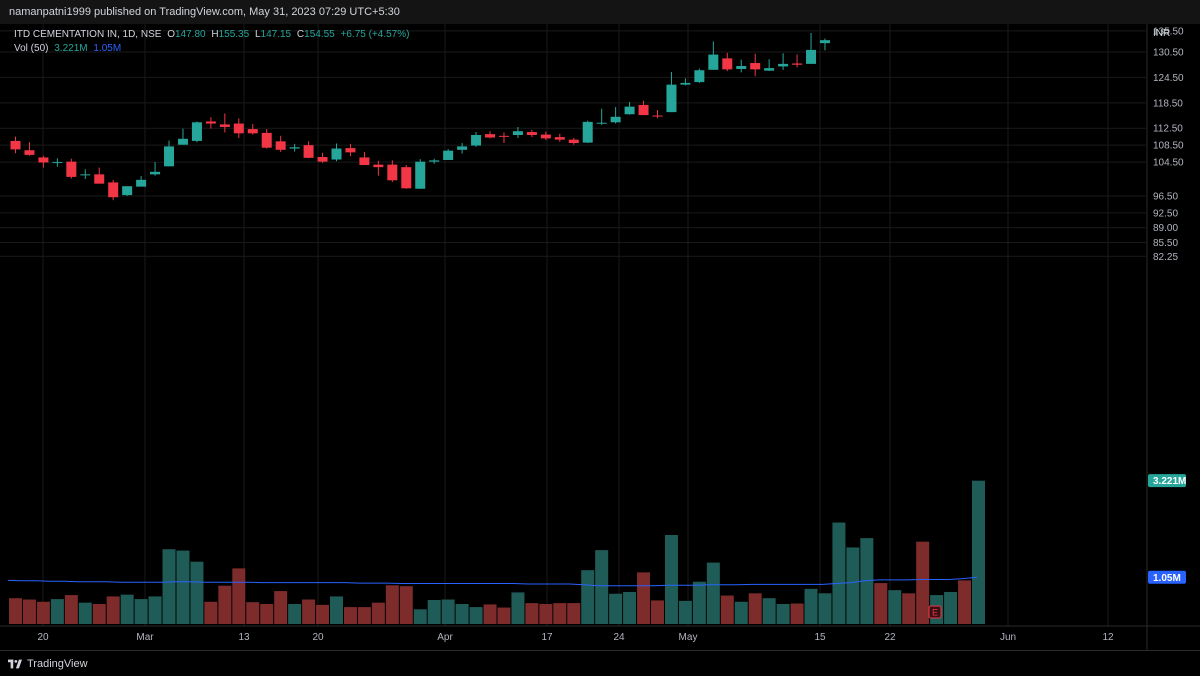 This screenshot has height=676, width=1200. Describe the element at coordinates (547, 637) in the screenshot. I see `x-tick-label: 17` at that location.